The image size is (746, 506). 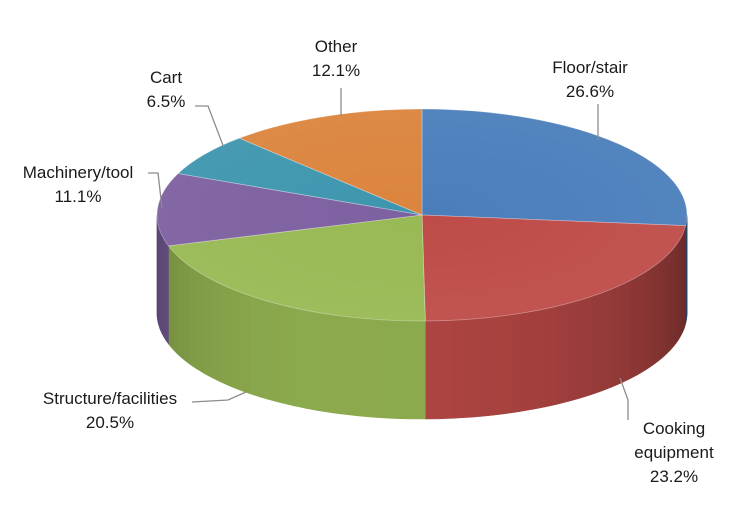 I want to click on leader-machinery-tool, so click(x=155, y=190).